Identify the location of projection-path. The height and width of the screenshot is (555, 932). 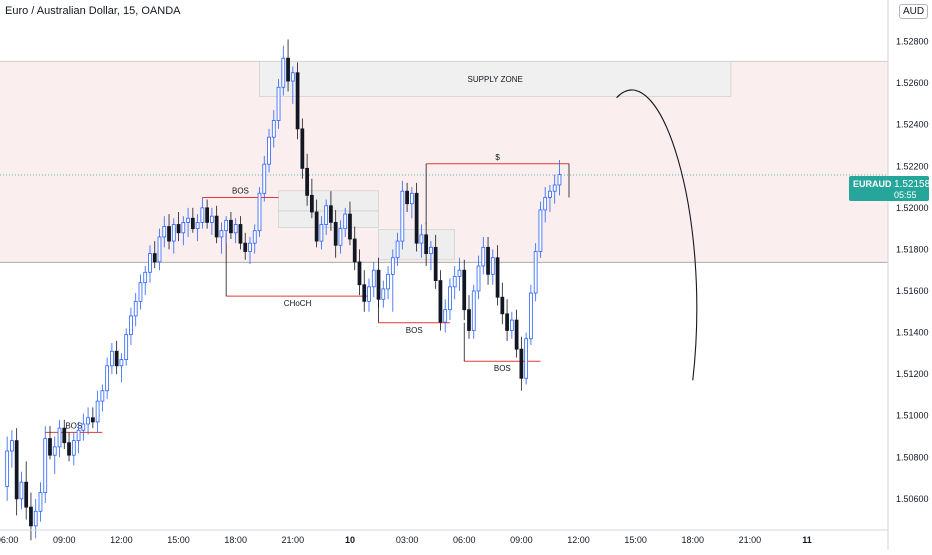
(657, 235).